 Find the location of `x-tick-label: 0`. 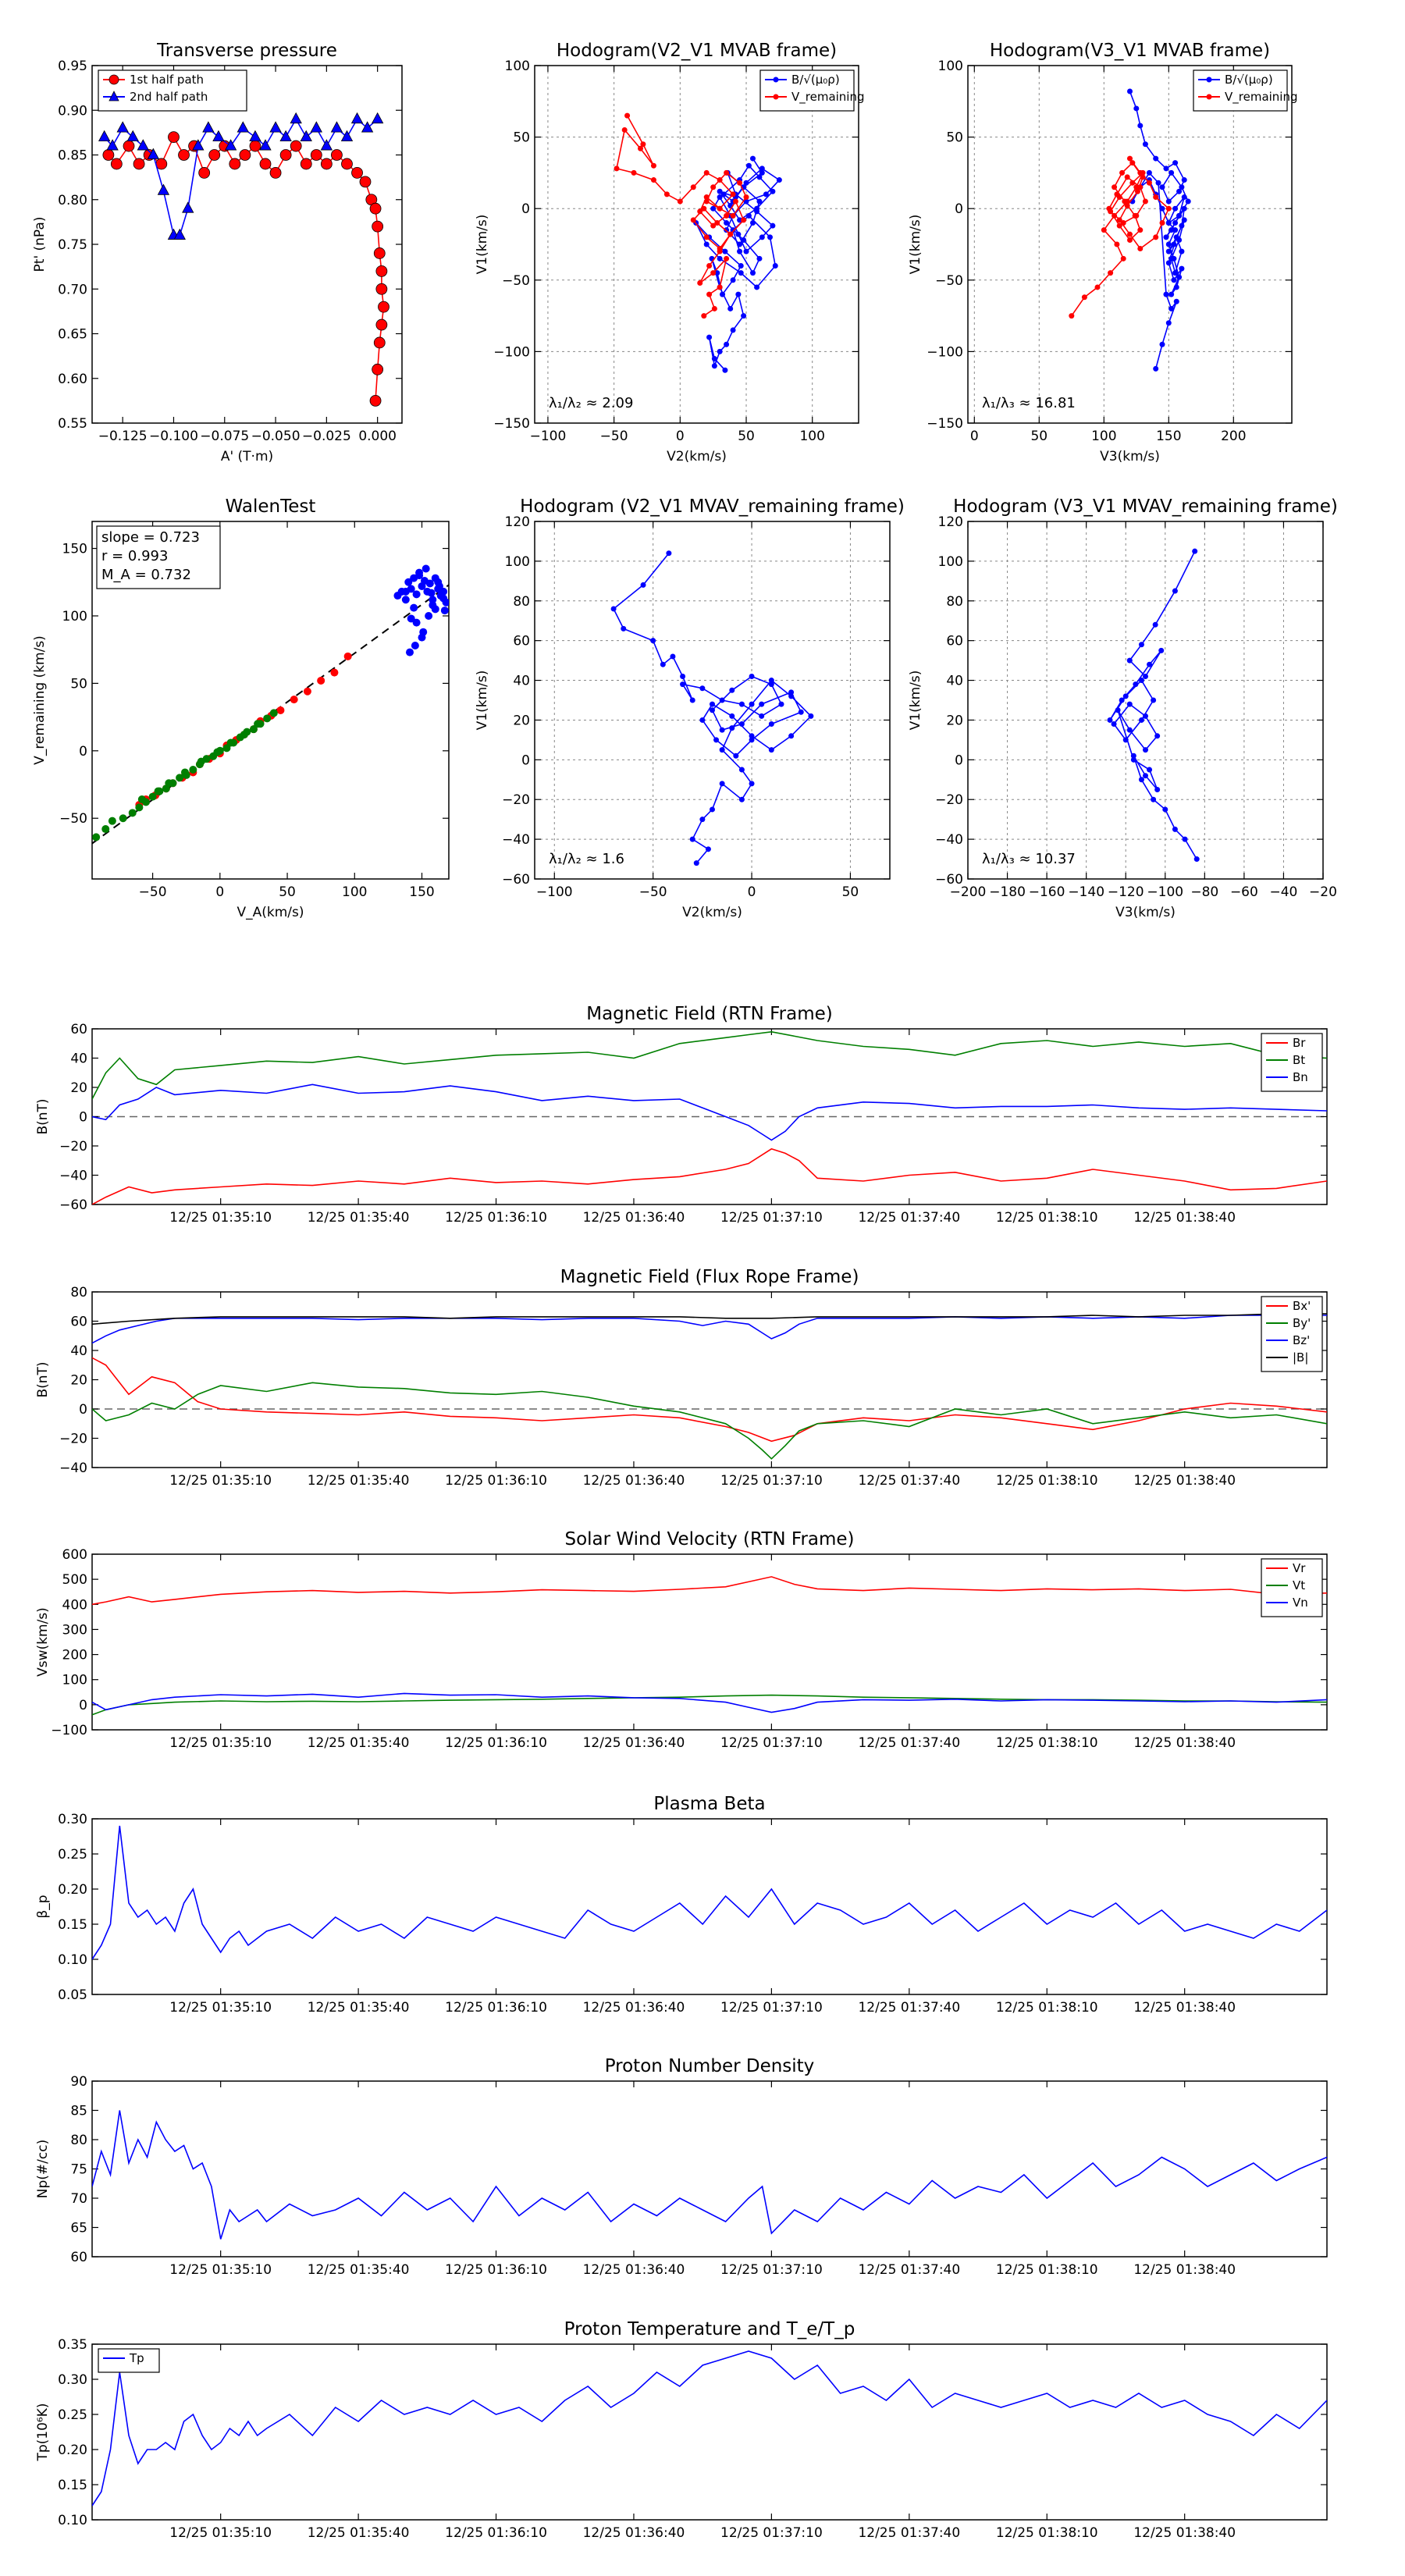

x-tick-label: 0 is located at coordinates (220, 892).